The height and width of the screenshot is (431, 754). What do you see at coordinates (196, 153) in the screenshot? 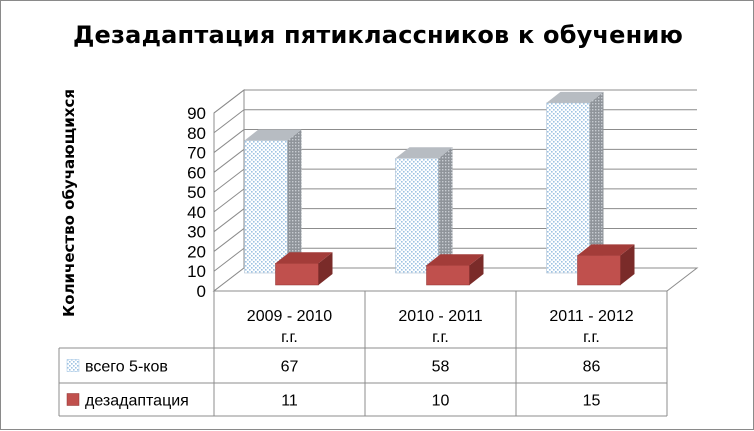
I see `y-tick-label: 70` at bounding box center [196, 153].